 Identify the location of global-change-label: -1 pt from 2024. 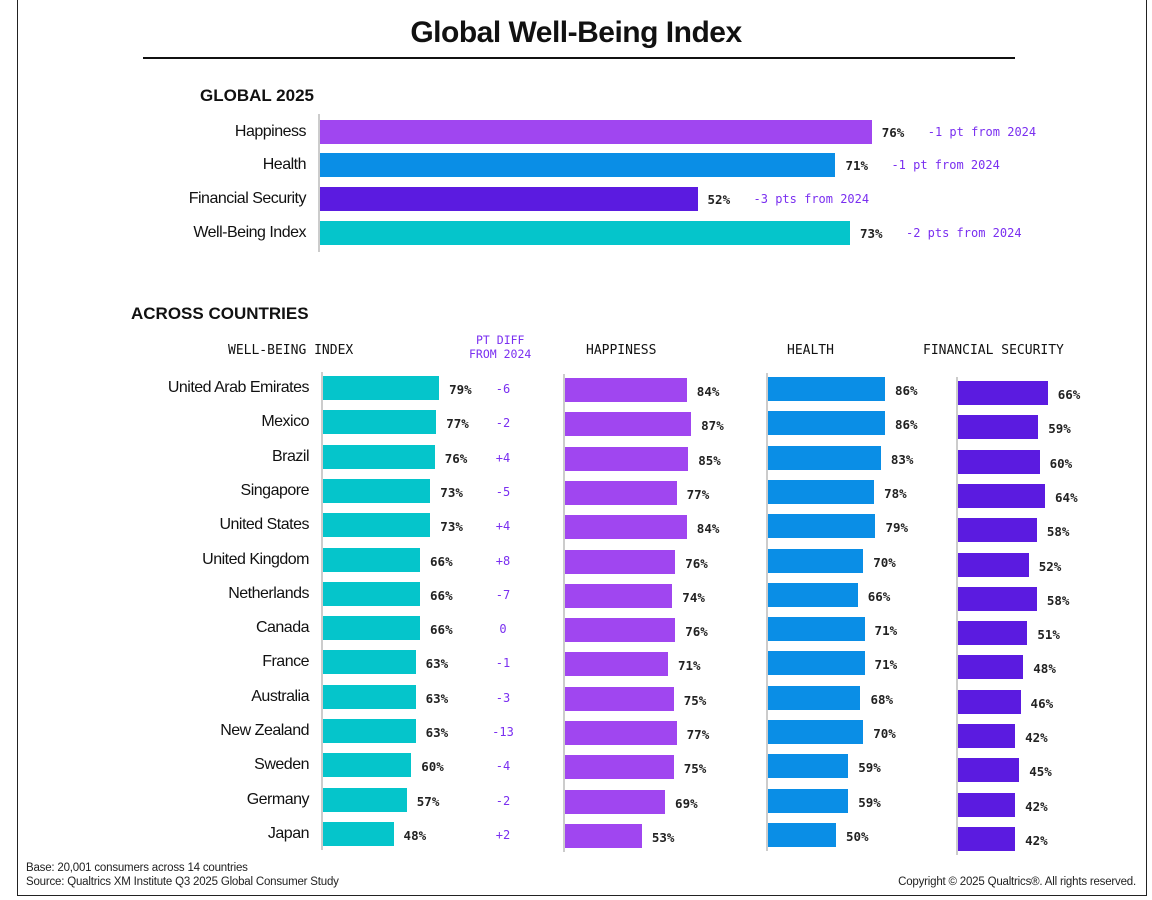
(945, 165).